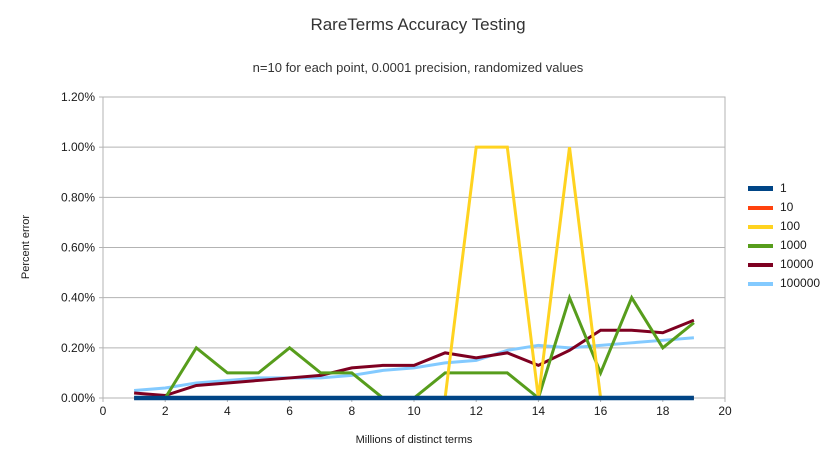  I want to click on x-tick-label: 18, so click(663, 411).